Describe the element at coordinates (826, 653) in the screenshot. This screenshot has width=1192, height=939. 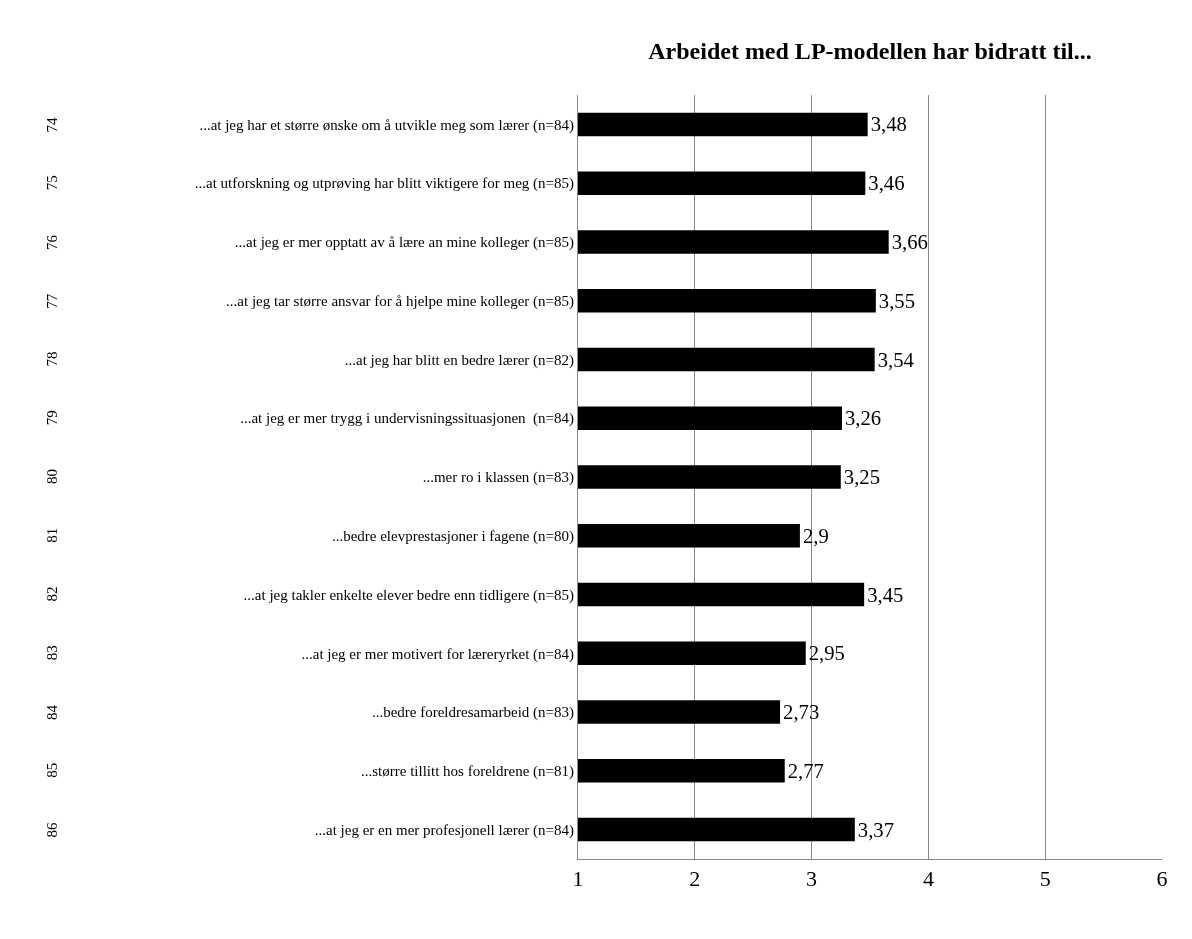
I see `data-label: 2,95` at that location.